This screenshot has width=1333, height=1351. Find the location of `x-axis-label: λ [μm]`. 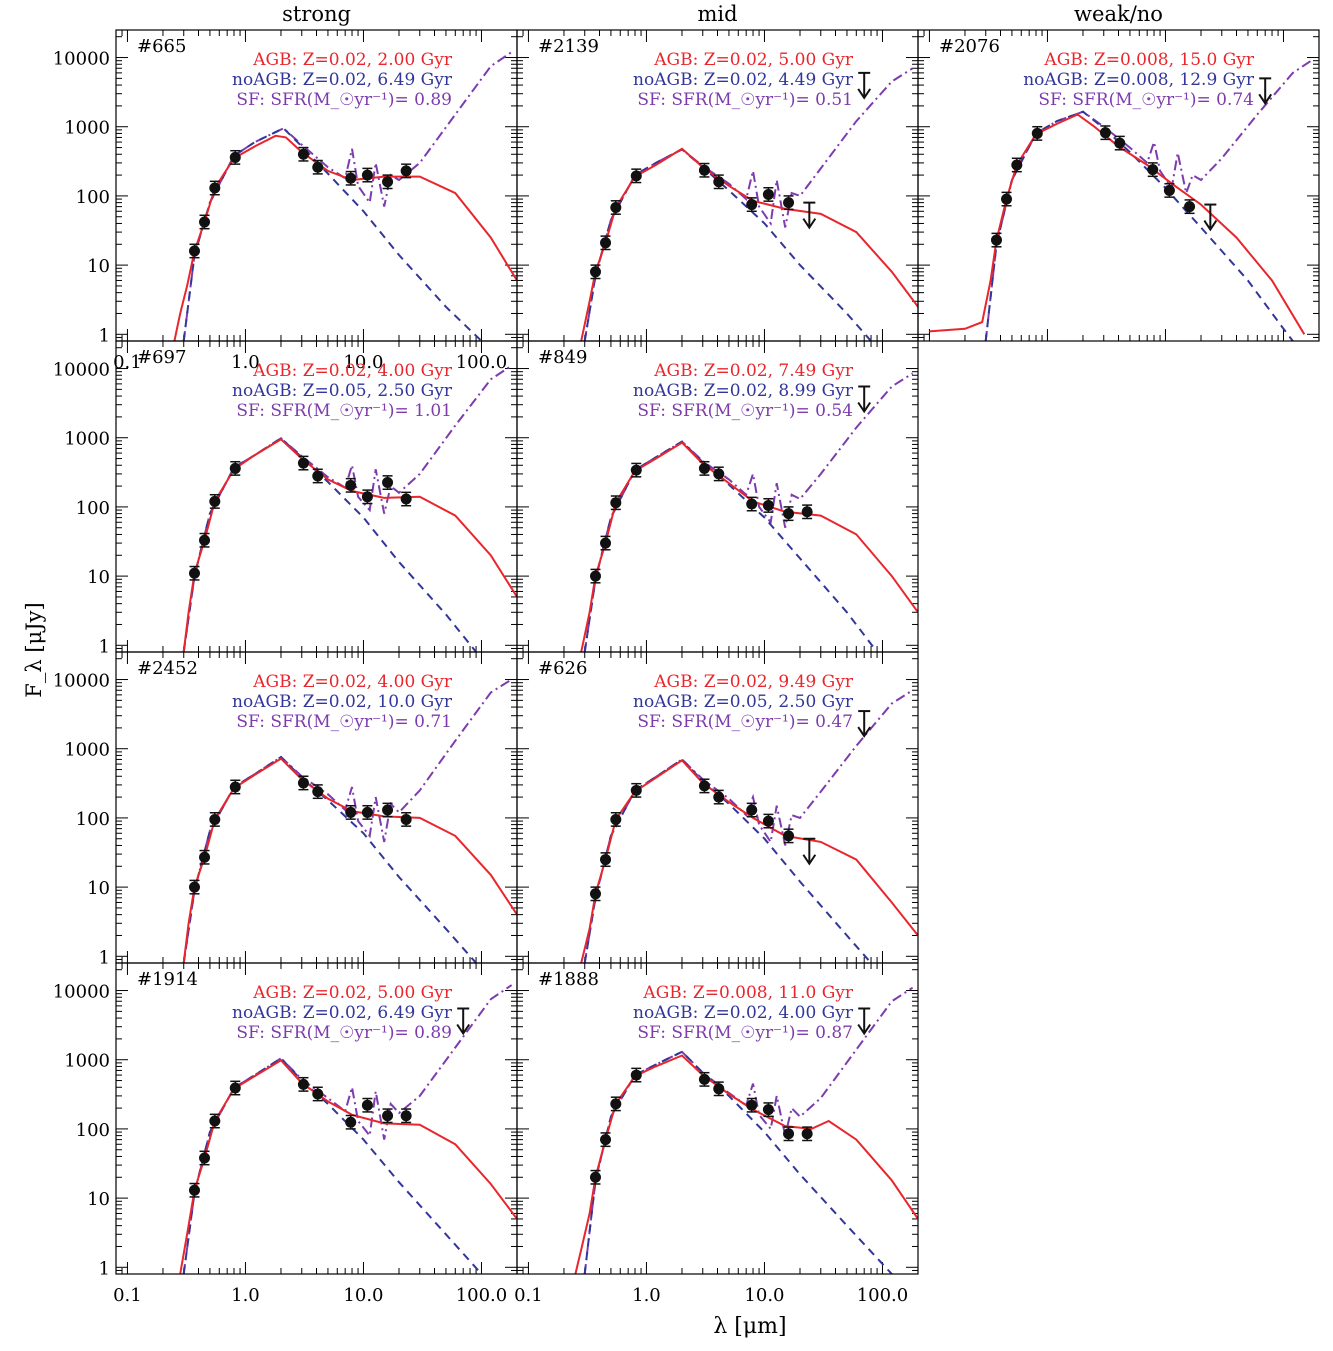

x-axis-label: λ [μm] is located at coordinates (749, 1326).